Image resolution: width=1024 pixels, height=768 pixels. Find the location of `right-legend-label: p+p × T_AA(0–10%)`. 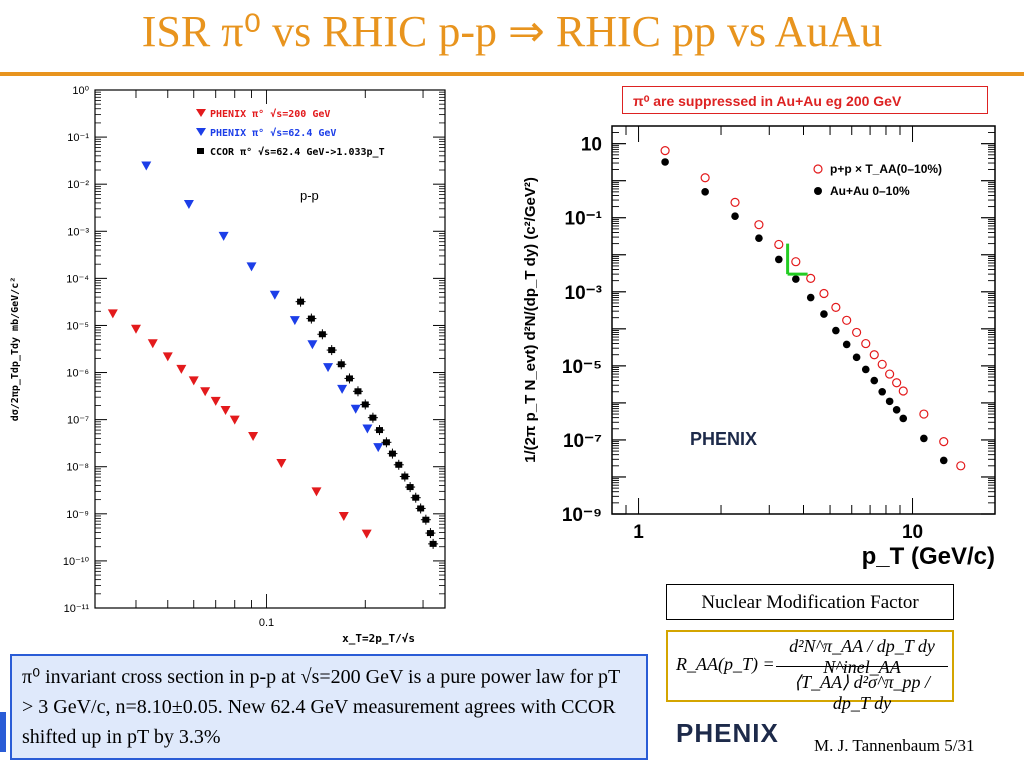

right-legend-label: p+p × T_AA(0–10%) is located at coordinates (886, 169).